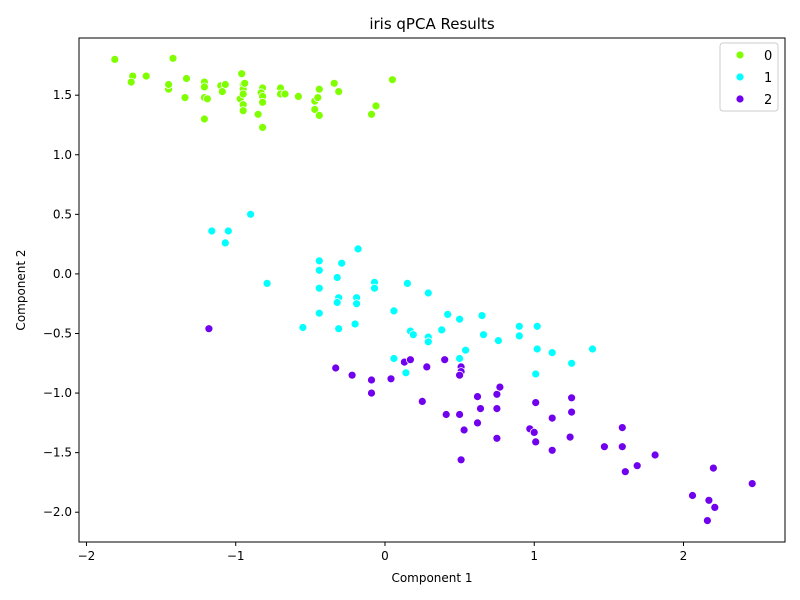  I want to click on legend-box, so click(749, 77).